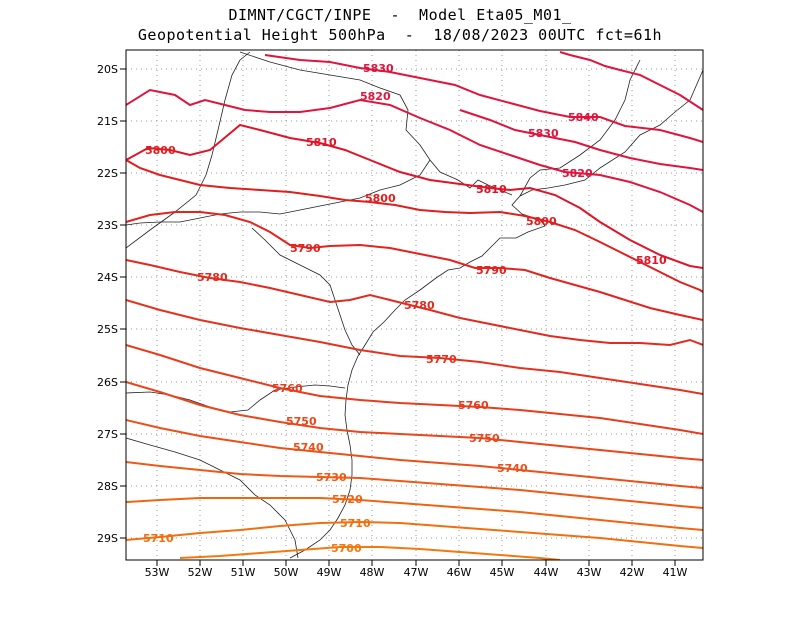  Describe the element at coordinates (107, 382) in the screenshot. I see `lat-label: 26S` at that location.